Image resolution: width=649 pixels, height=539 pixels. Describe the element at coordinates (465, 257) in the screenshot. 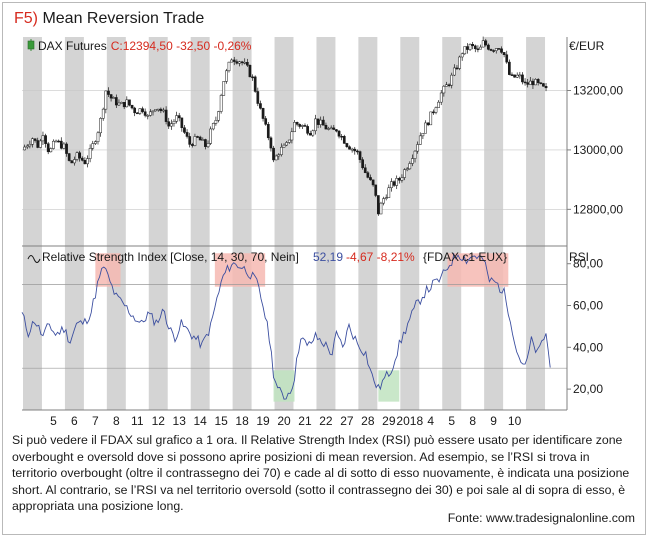

I see `rsi-legend-symbol: {FDAX c1 EUX}` at that location.